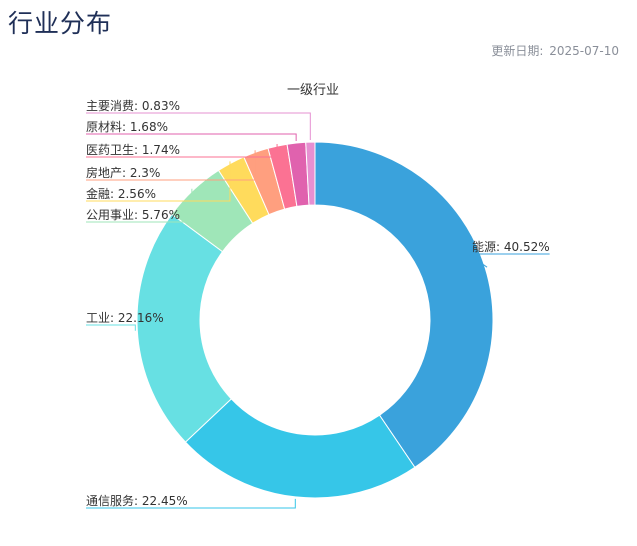 Image resolution: width=637 pixels, height=546 pixels. Describe the element at coordinates (123, 172) in the screenshot. I see `slice-label-5: 房地产: 2.3%` at that location.